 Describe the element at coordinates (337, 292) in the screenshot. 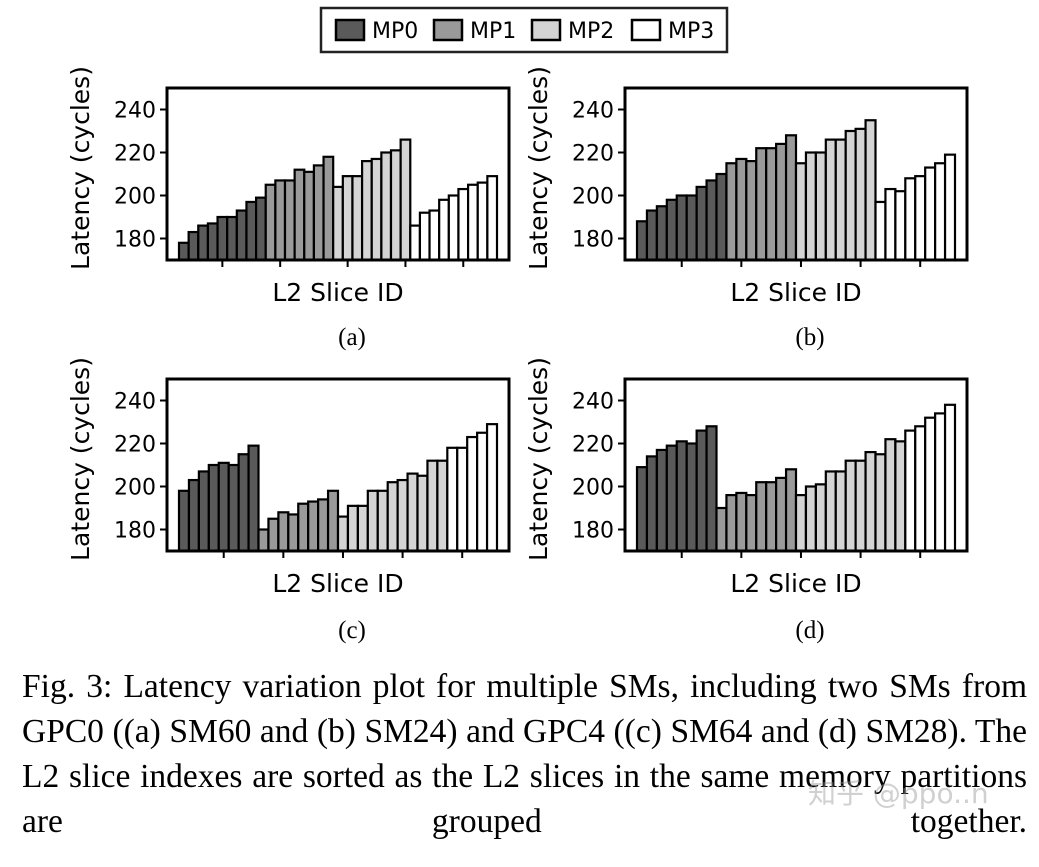

I see `x-axis-label-a: L2 Slice ID` at that location.